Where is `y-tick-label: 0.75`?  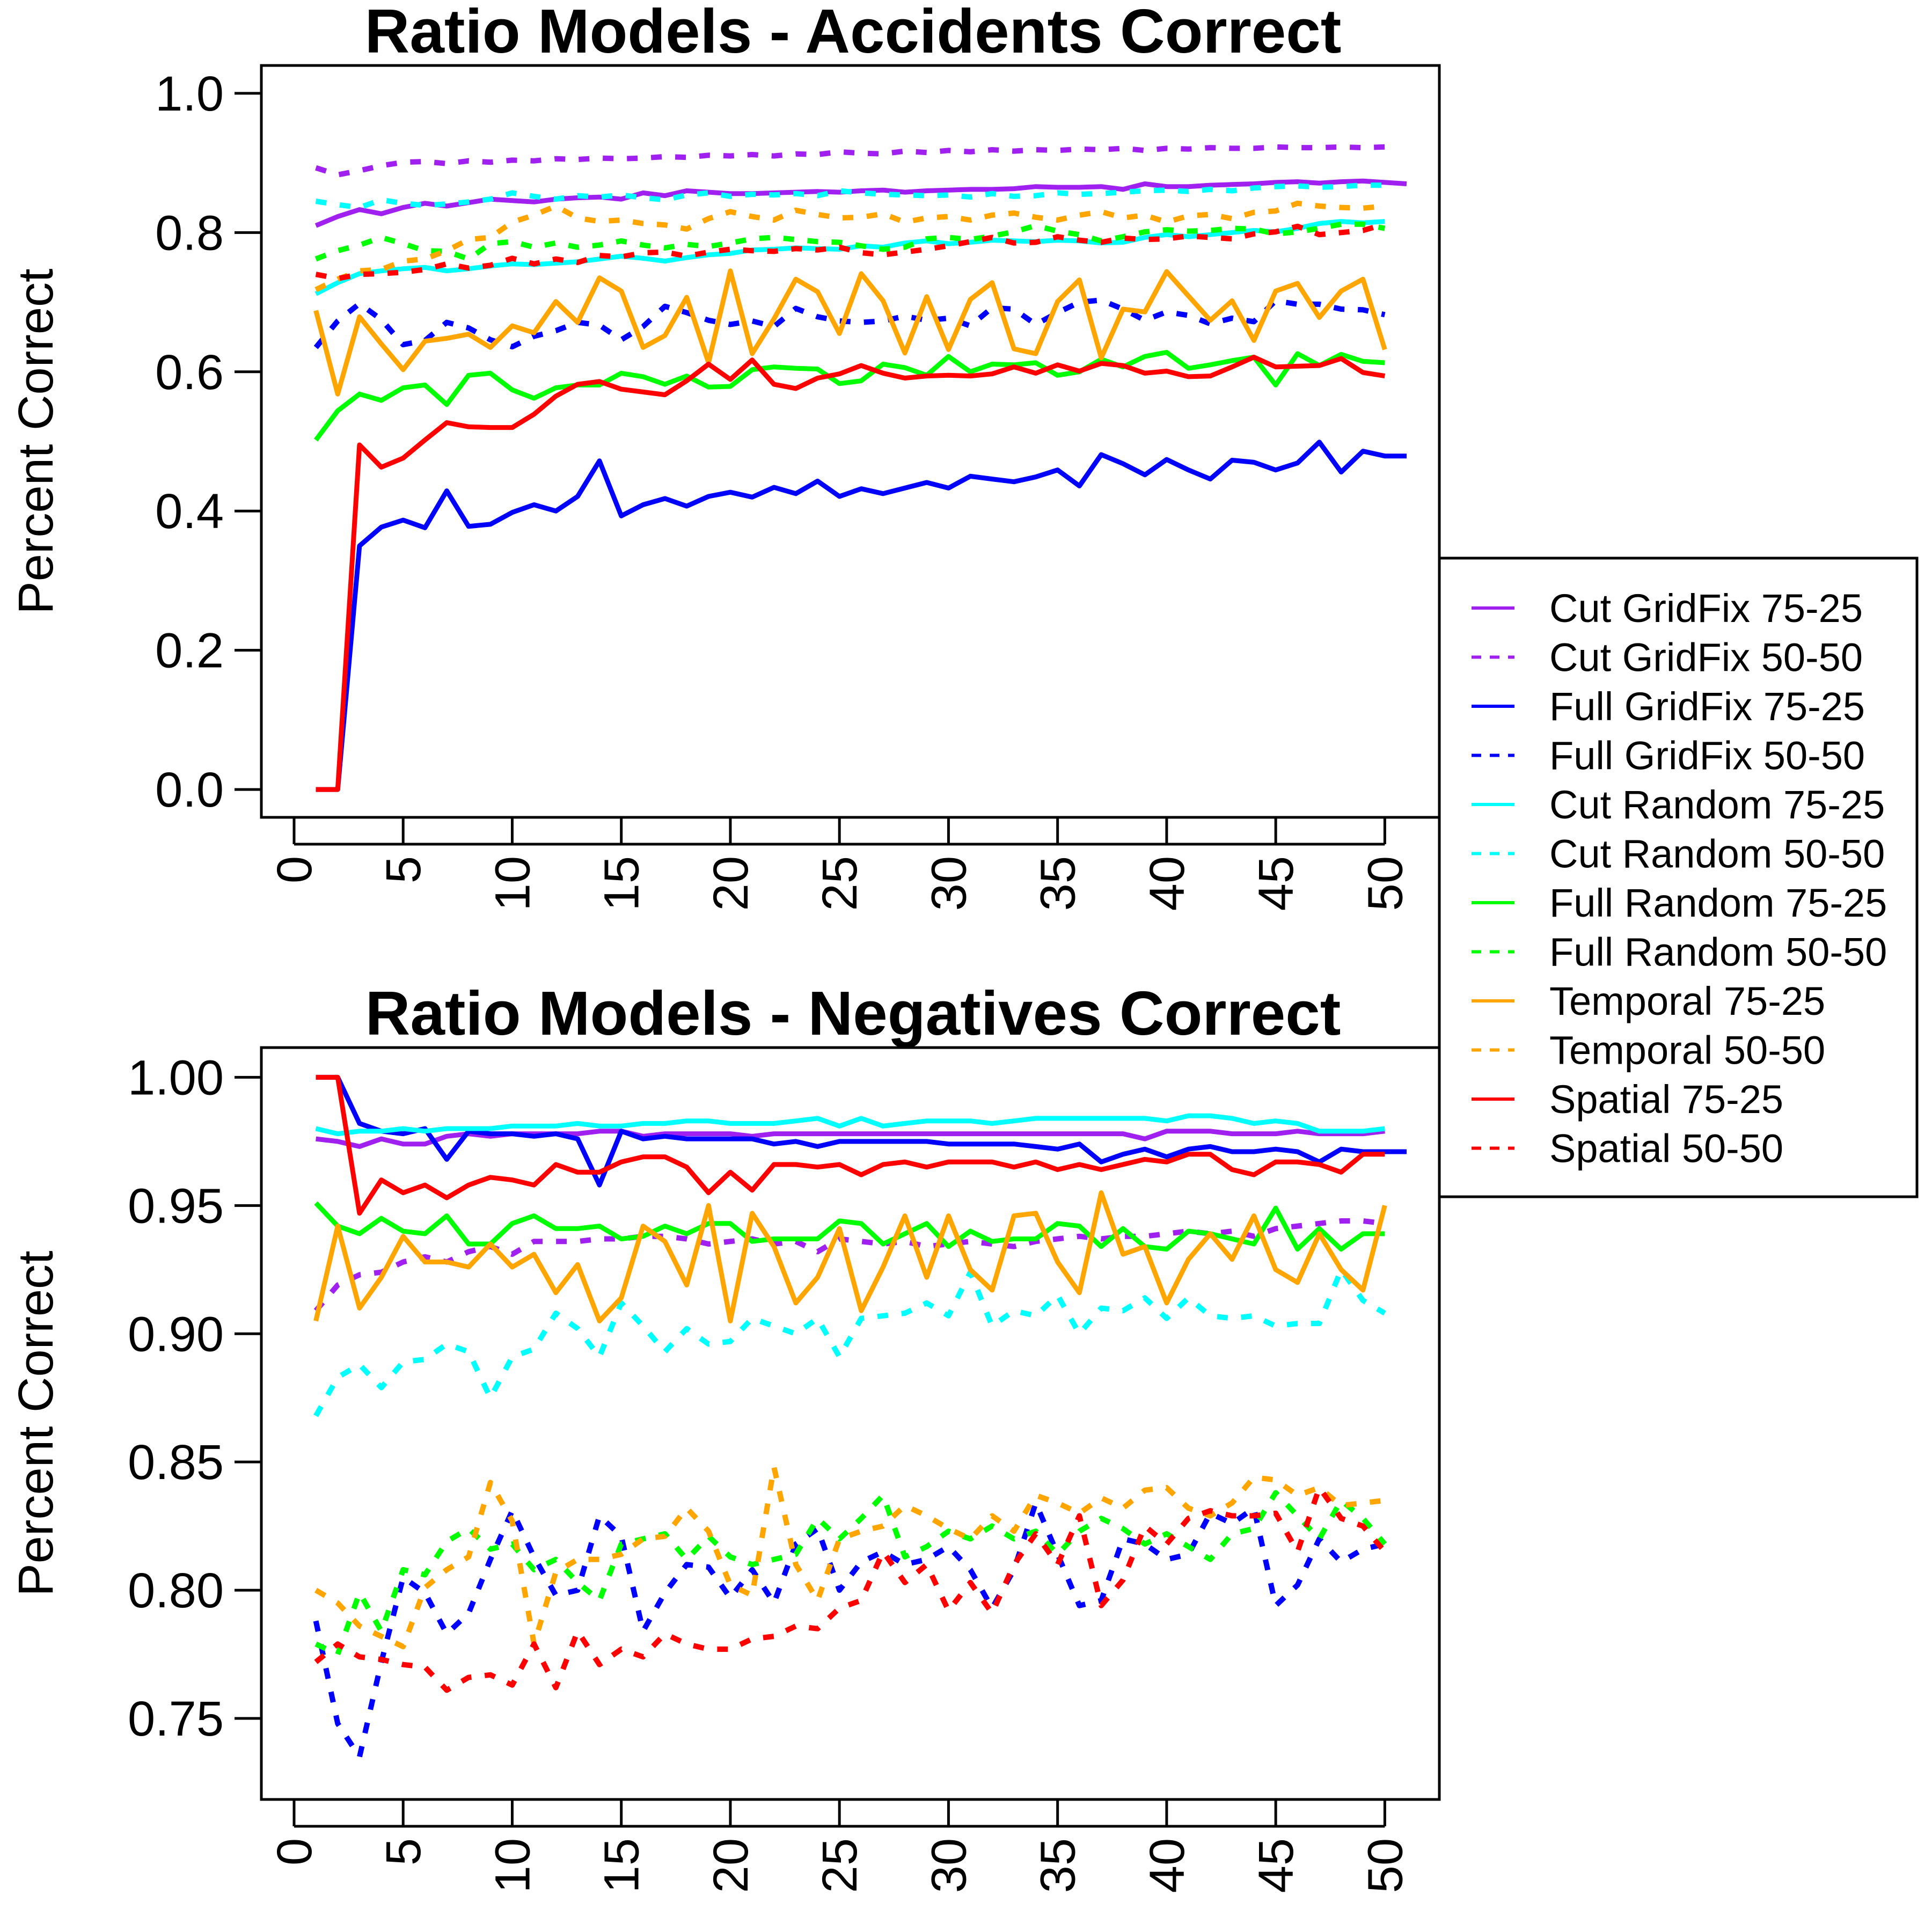
y-tick-label: 0.75 is located at coordinates (176, 1719).